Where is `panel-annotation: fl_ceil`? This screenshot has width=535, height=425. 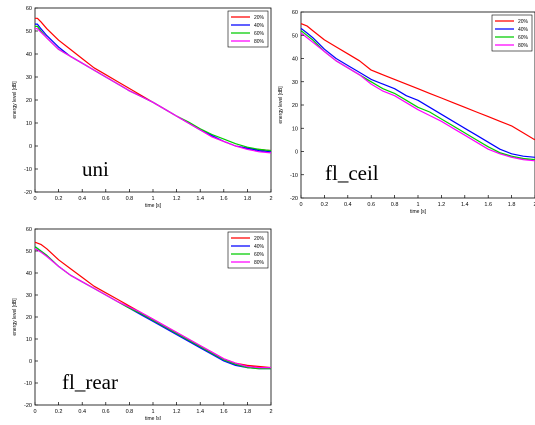 panel-annotation: fl_ceil is located at coordinates (352, 173).